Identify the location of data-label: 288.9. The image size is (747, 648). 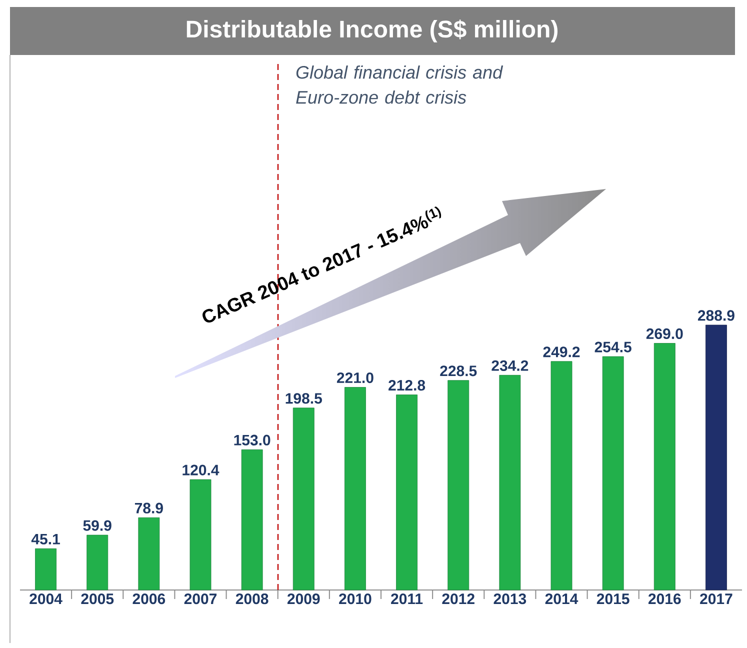
(716, 315).